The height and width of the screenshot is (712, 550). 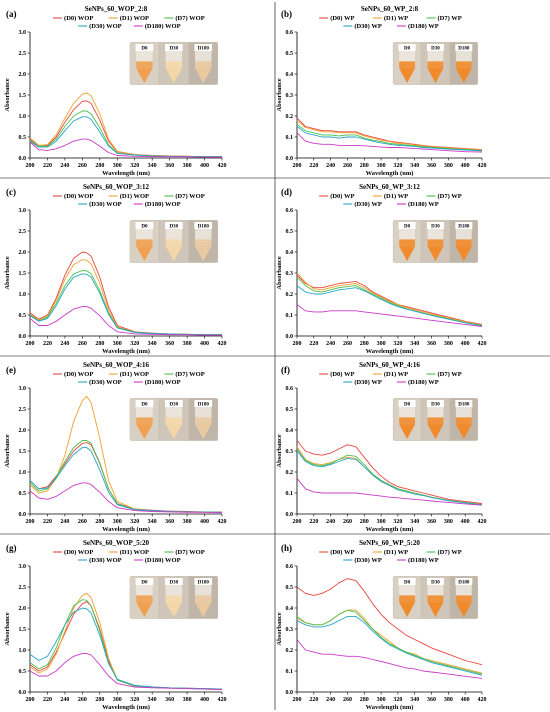 What do you see at coordinates (286, 14) in the screenshot?
I see `panel-label: (b)` at bounding box center [286, 14].